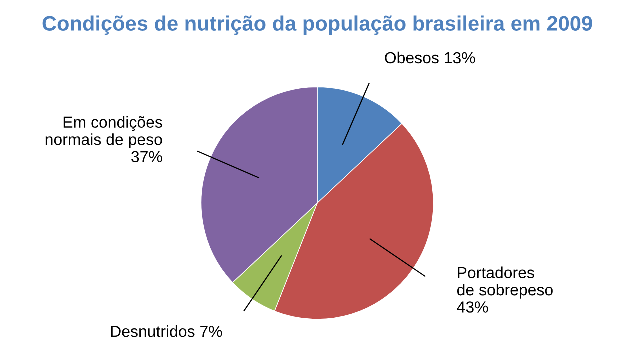 This screenshot has height=363, width=635. What do you see at coordinates (317, 26) in the screenshot?
I see `chart-title: Condições de nutrição da população brasileira em 2009` at bounding box center [317, 26].